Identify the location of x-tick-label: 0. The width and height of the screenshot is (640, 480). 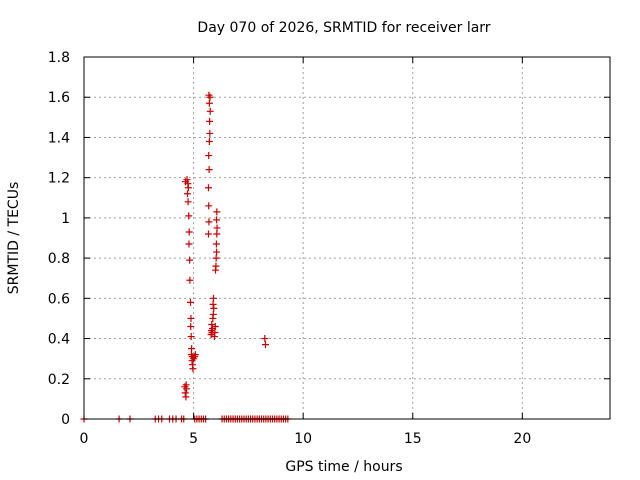
(84, 439).